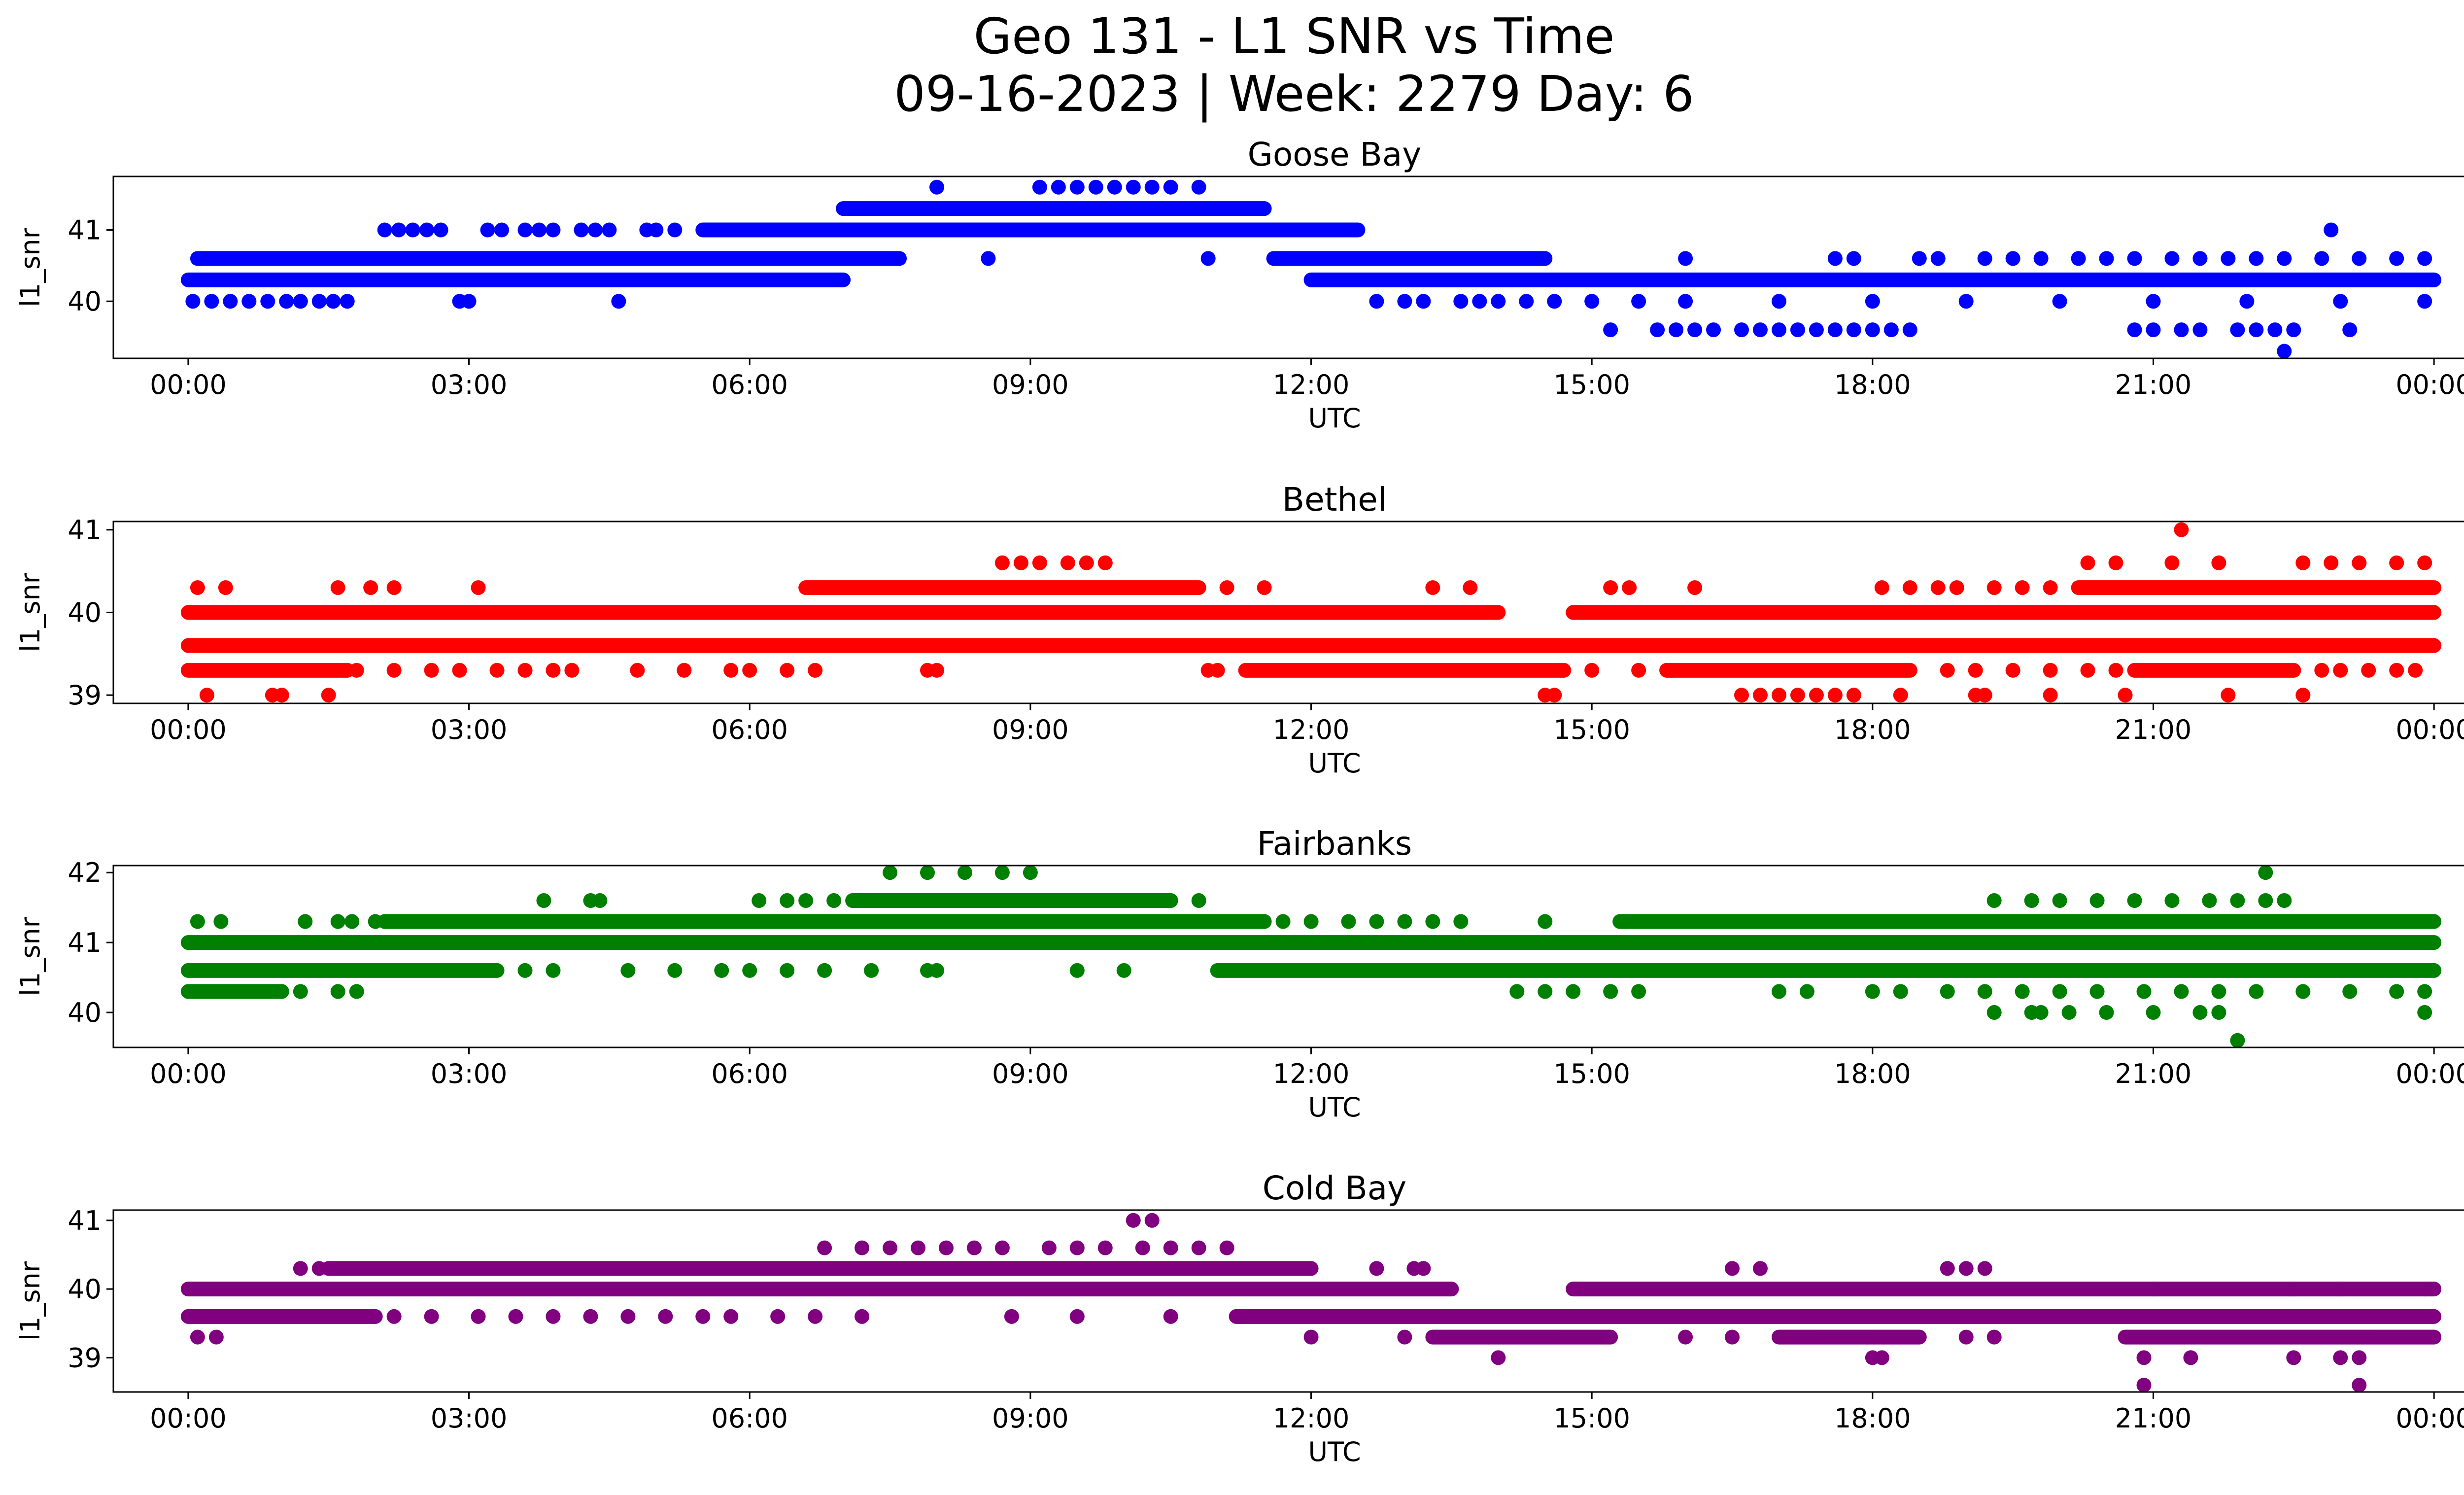  Describe the element at coordinates (2153, 729) in the screenshot. I see `x-tick-label: 21:00` at that location.